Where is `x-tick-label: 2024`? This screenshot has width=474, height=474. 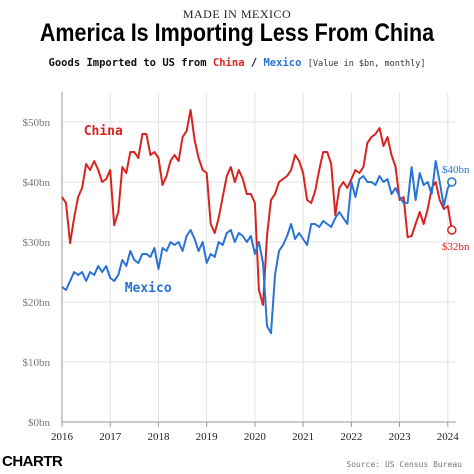
x-tick-label: 2024 is located at coordinates (448, 437).